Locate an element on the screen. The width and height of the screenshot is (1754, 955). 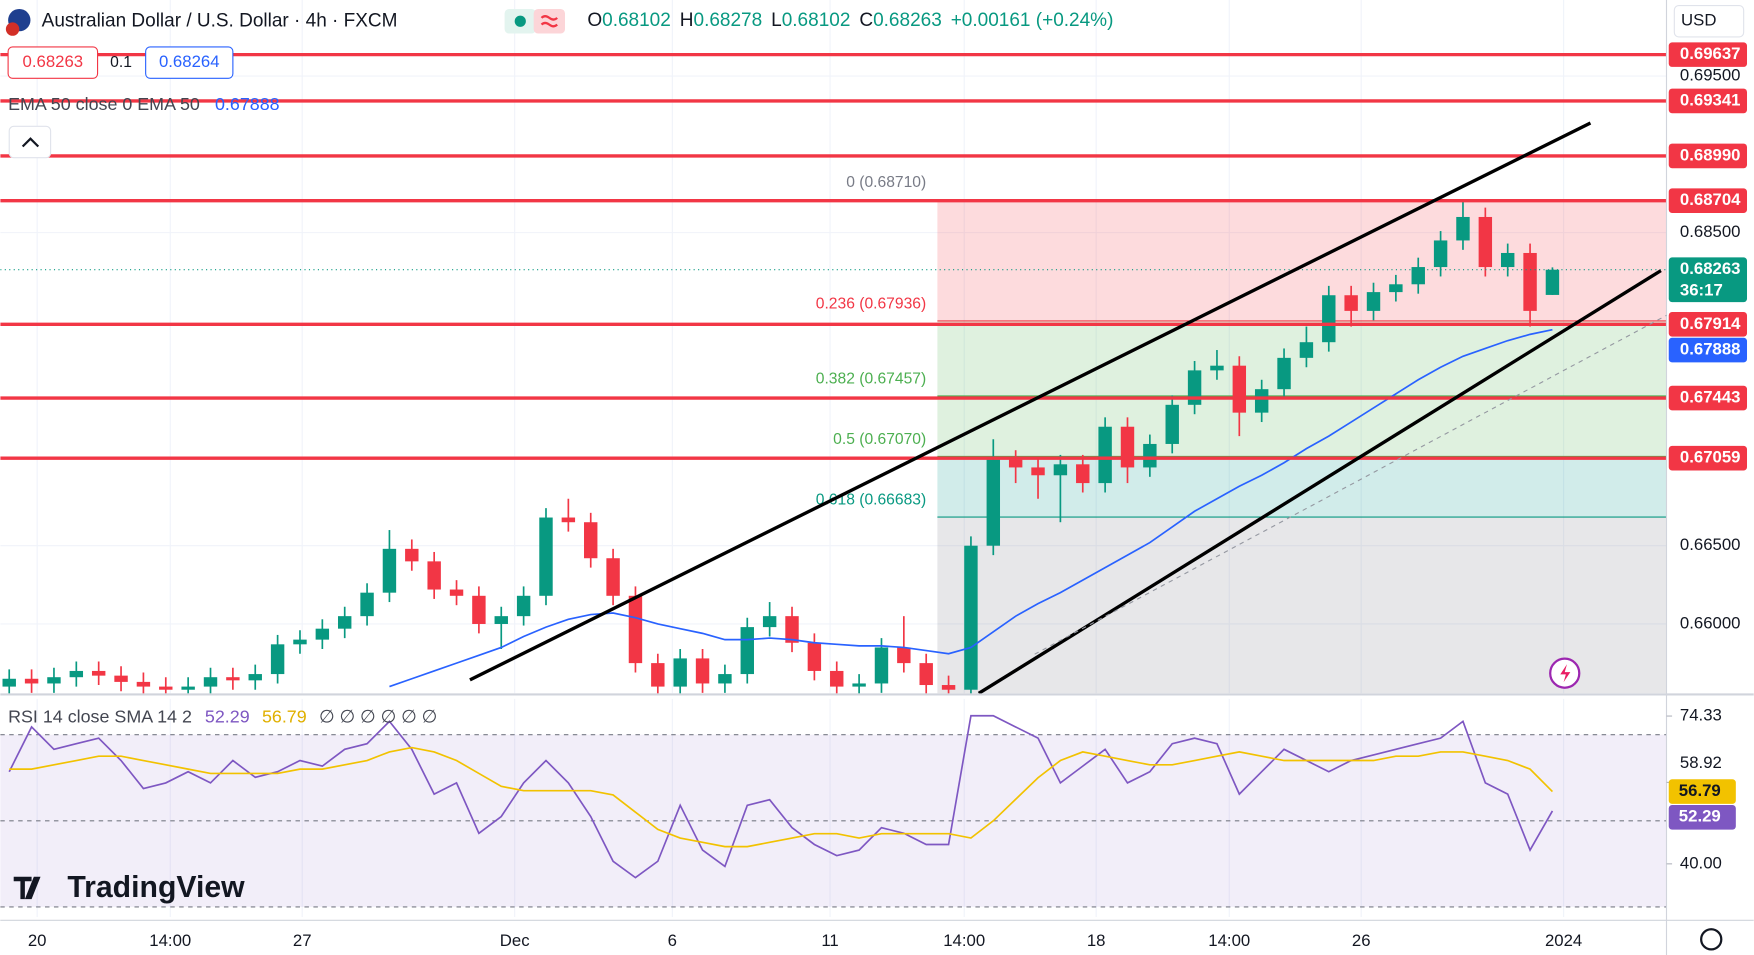
last-price-tag-text: 0.68263 is located at coordinates (1710, 268).